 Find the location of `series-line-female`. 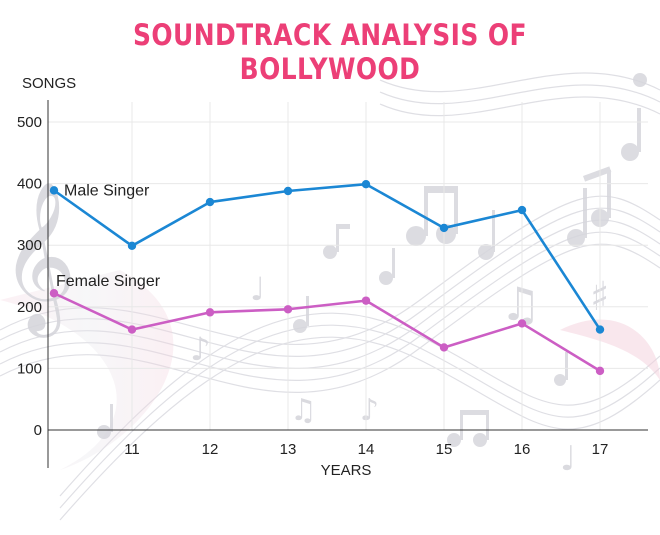

series-line-female is located at coordinates (327, 332).